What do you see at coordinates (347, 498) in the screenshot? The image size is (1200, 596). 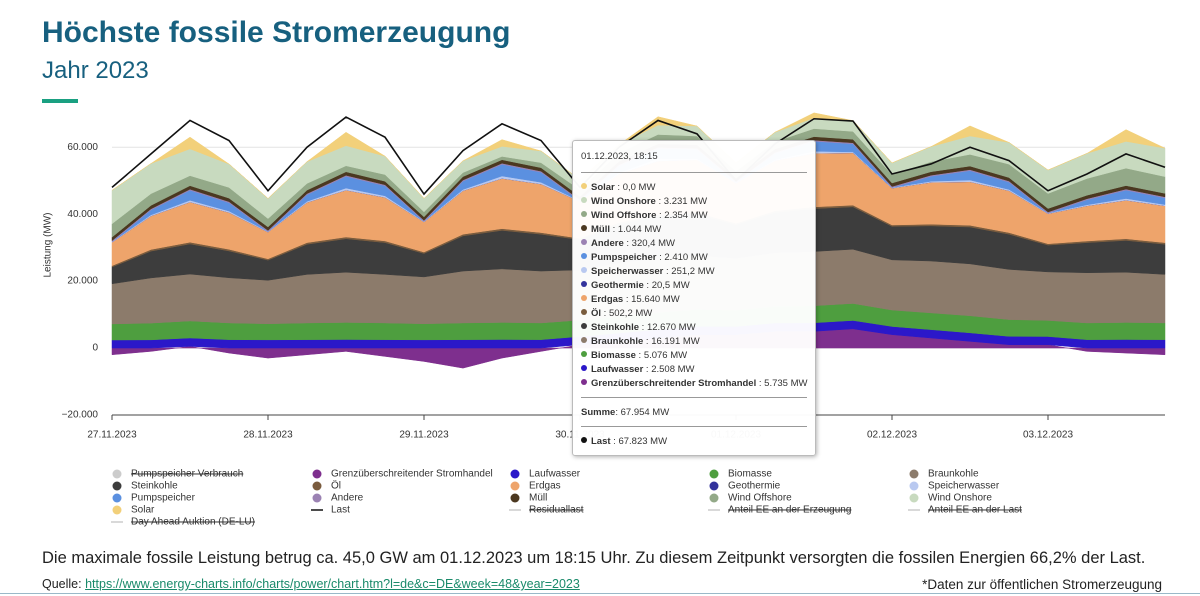 I see `legend-label: Andere` at bounding box center [347, 498].